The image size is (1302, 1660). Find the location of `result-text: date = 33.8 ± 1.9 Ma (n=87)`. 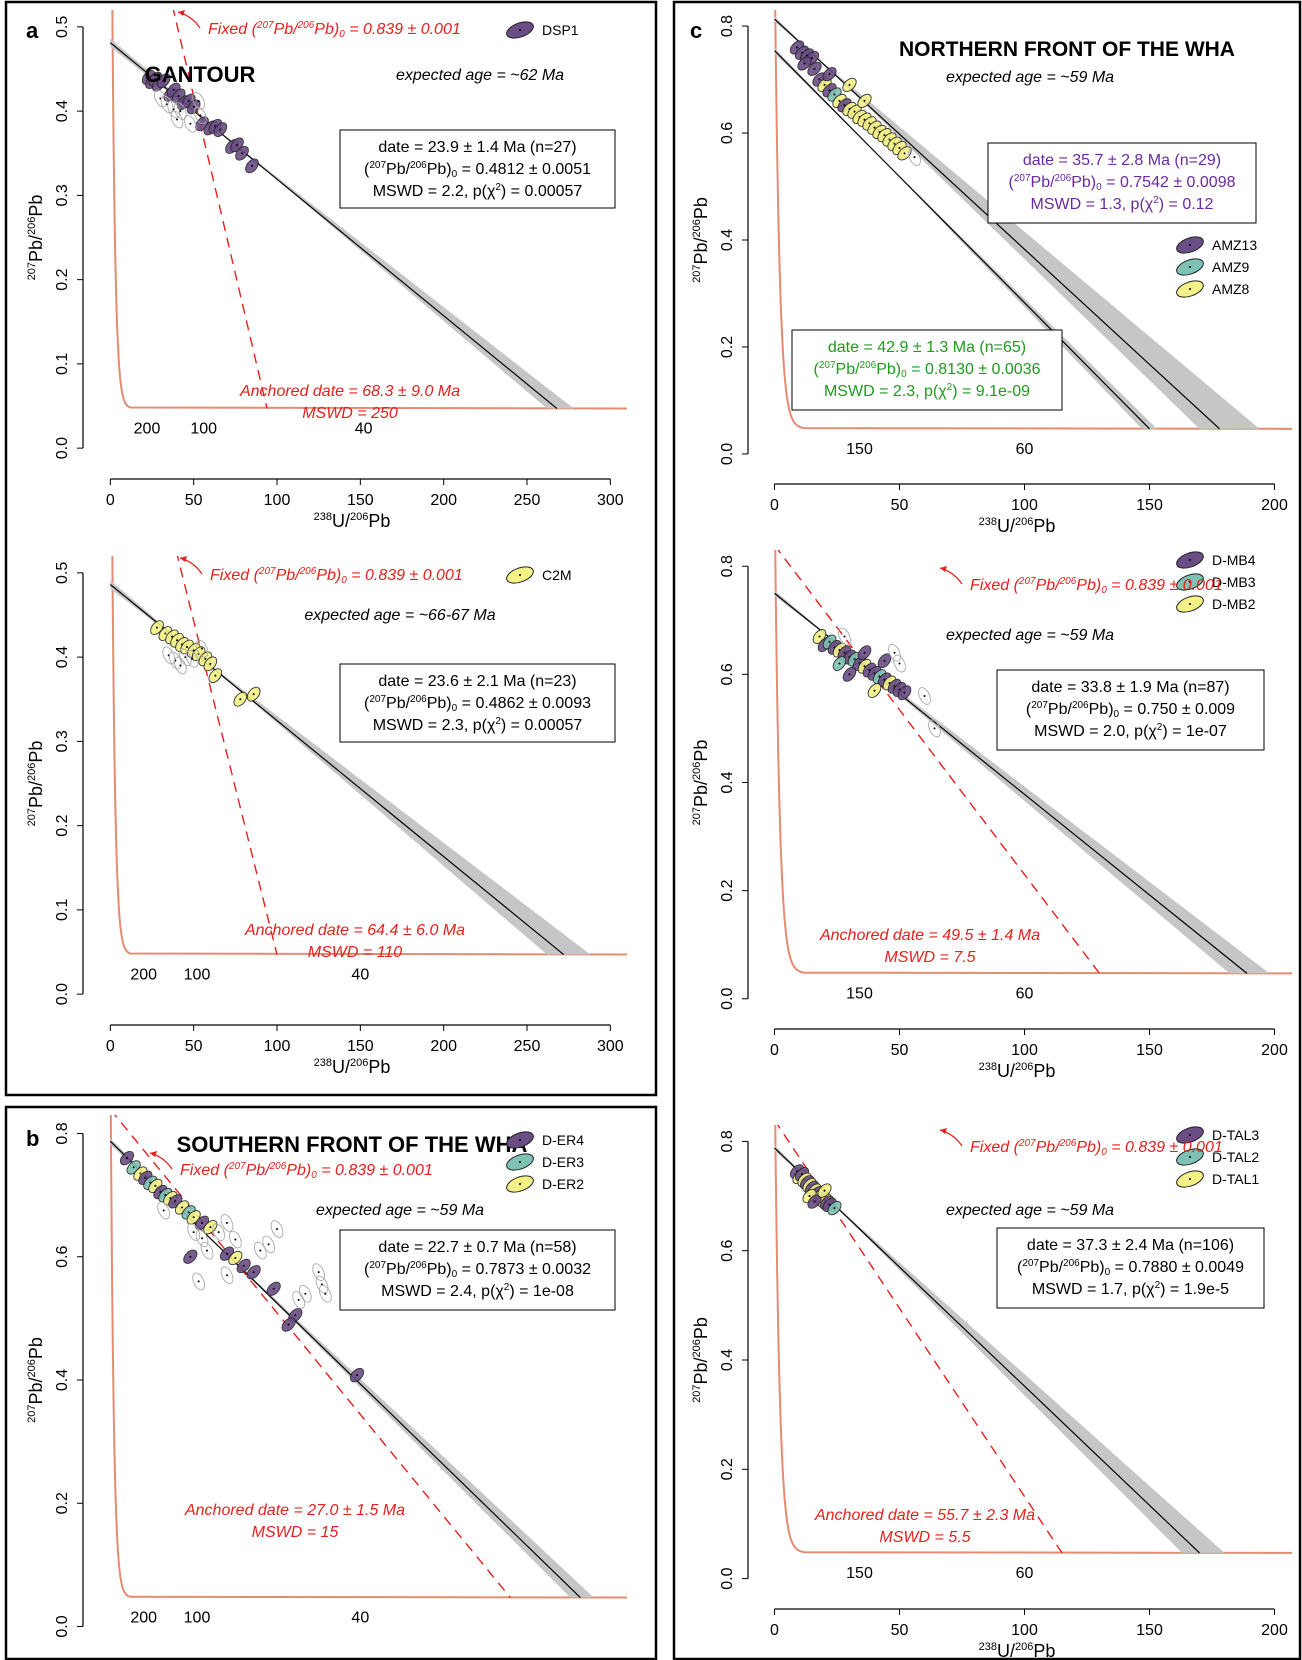

result-text: date = 33.8 ± 1.9 Ma (n=87) is located at coordinates (1130, 687).